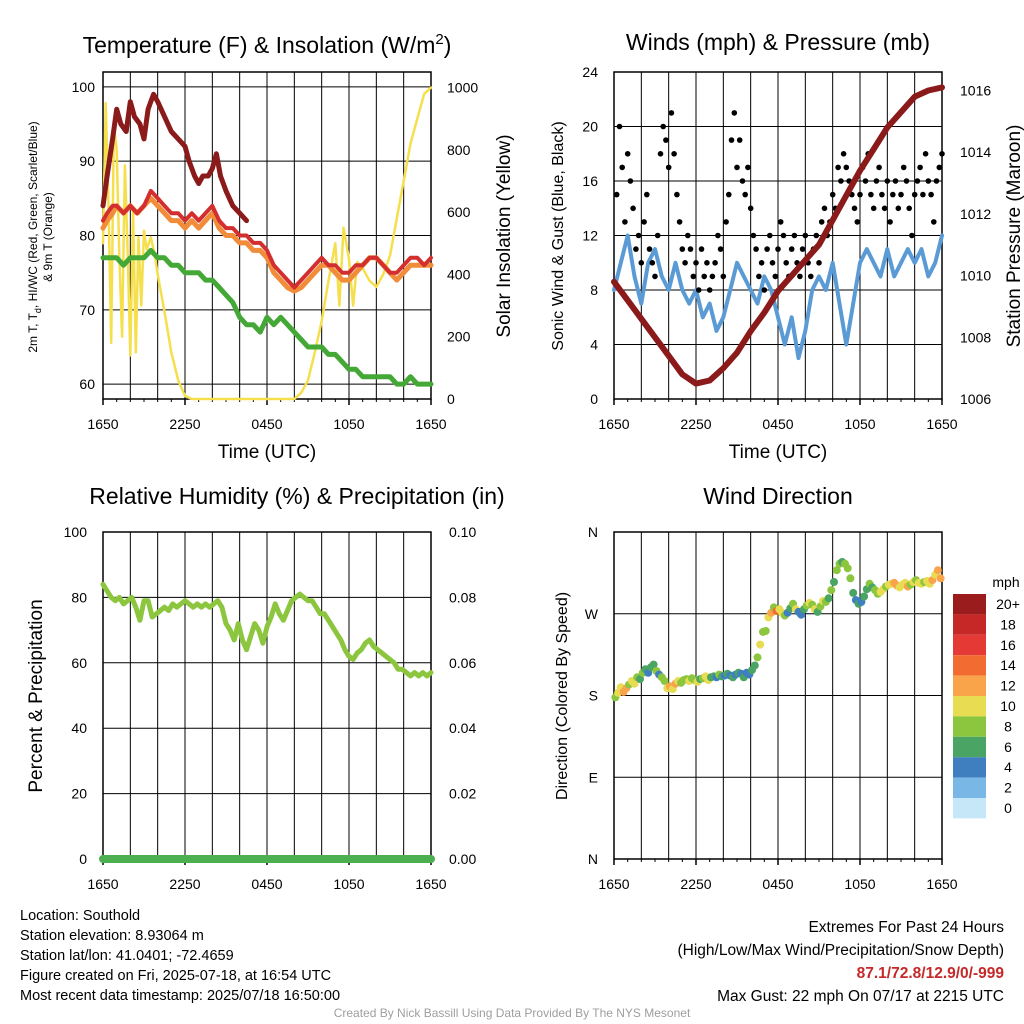  Describe the element at coordinates (860, 996) in the screenshot. I see `max-gust: Max Gust: 22 mph On 07/17 at 2215 UTC` at that location.